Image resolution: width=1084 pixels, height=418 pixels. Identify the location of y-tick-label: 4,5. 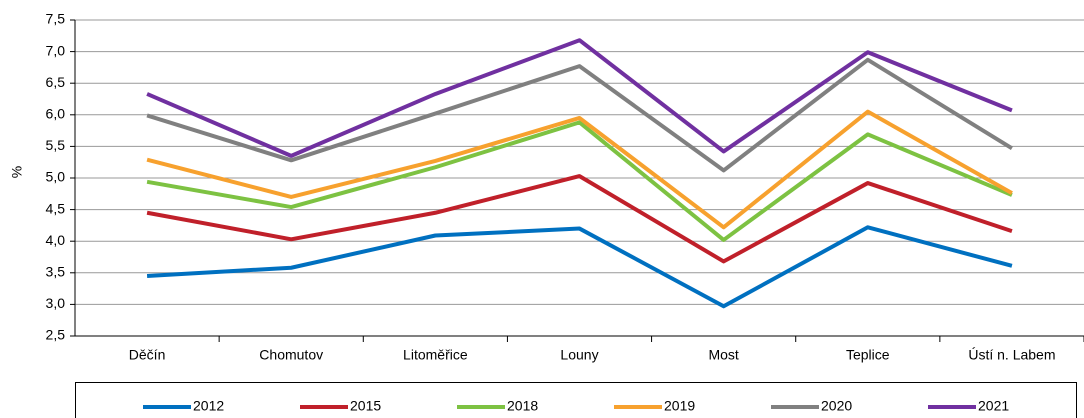
(56, 208).